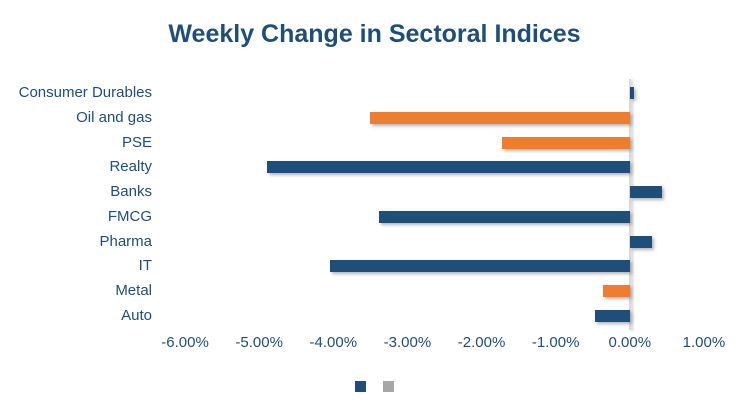 The width and height of the screenshot is (749, 419). I want to click on x-tick-label--5: -5.00%, so click(259, 342).